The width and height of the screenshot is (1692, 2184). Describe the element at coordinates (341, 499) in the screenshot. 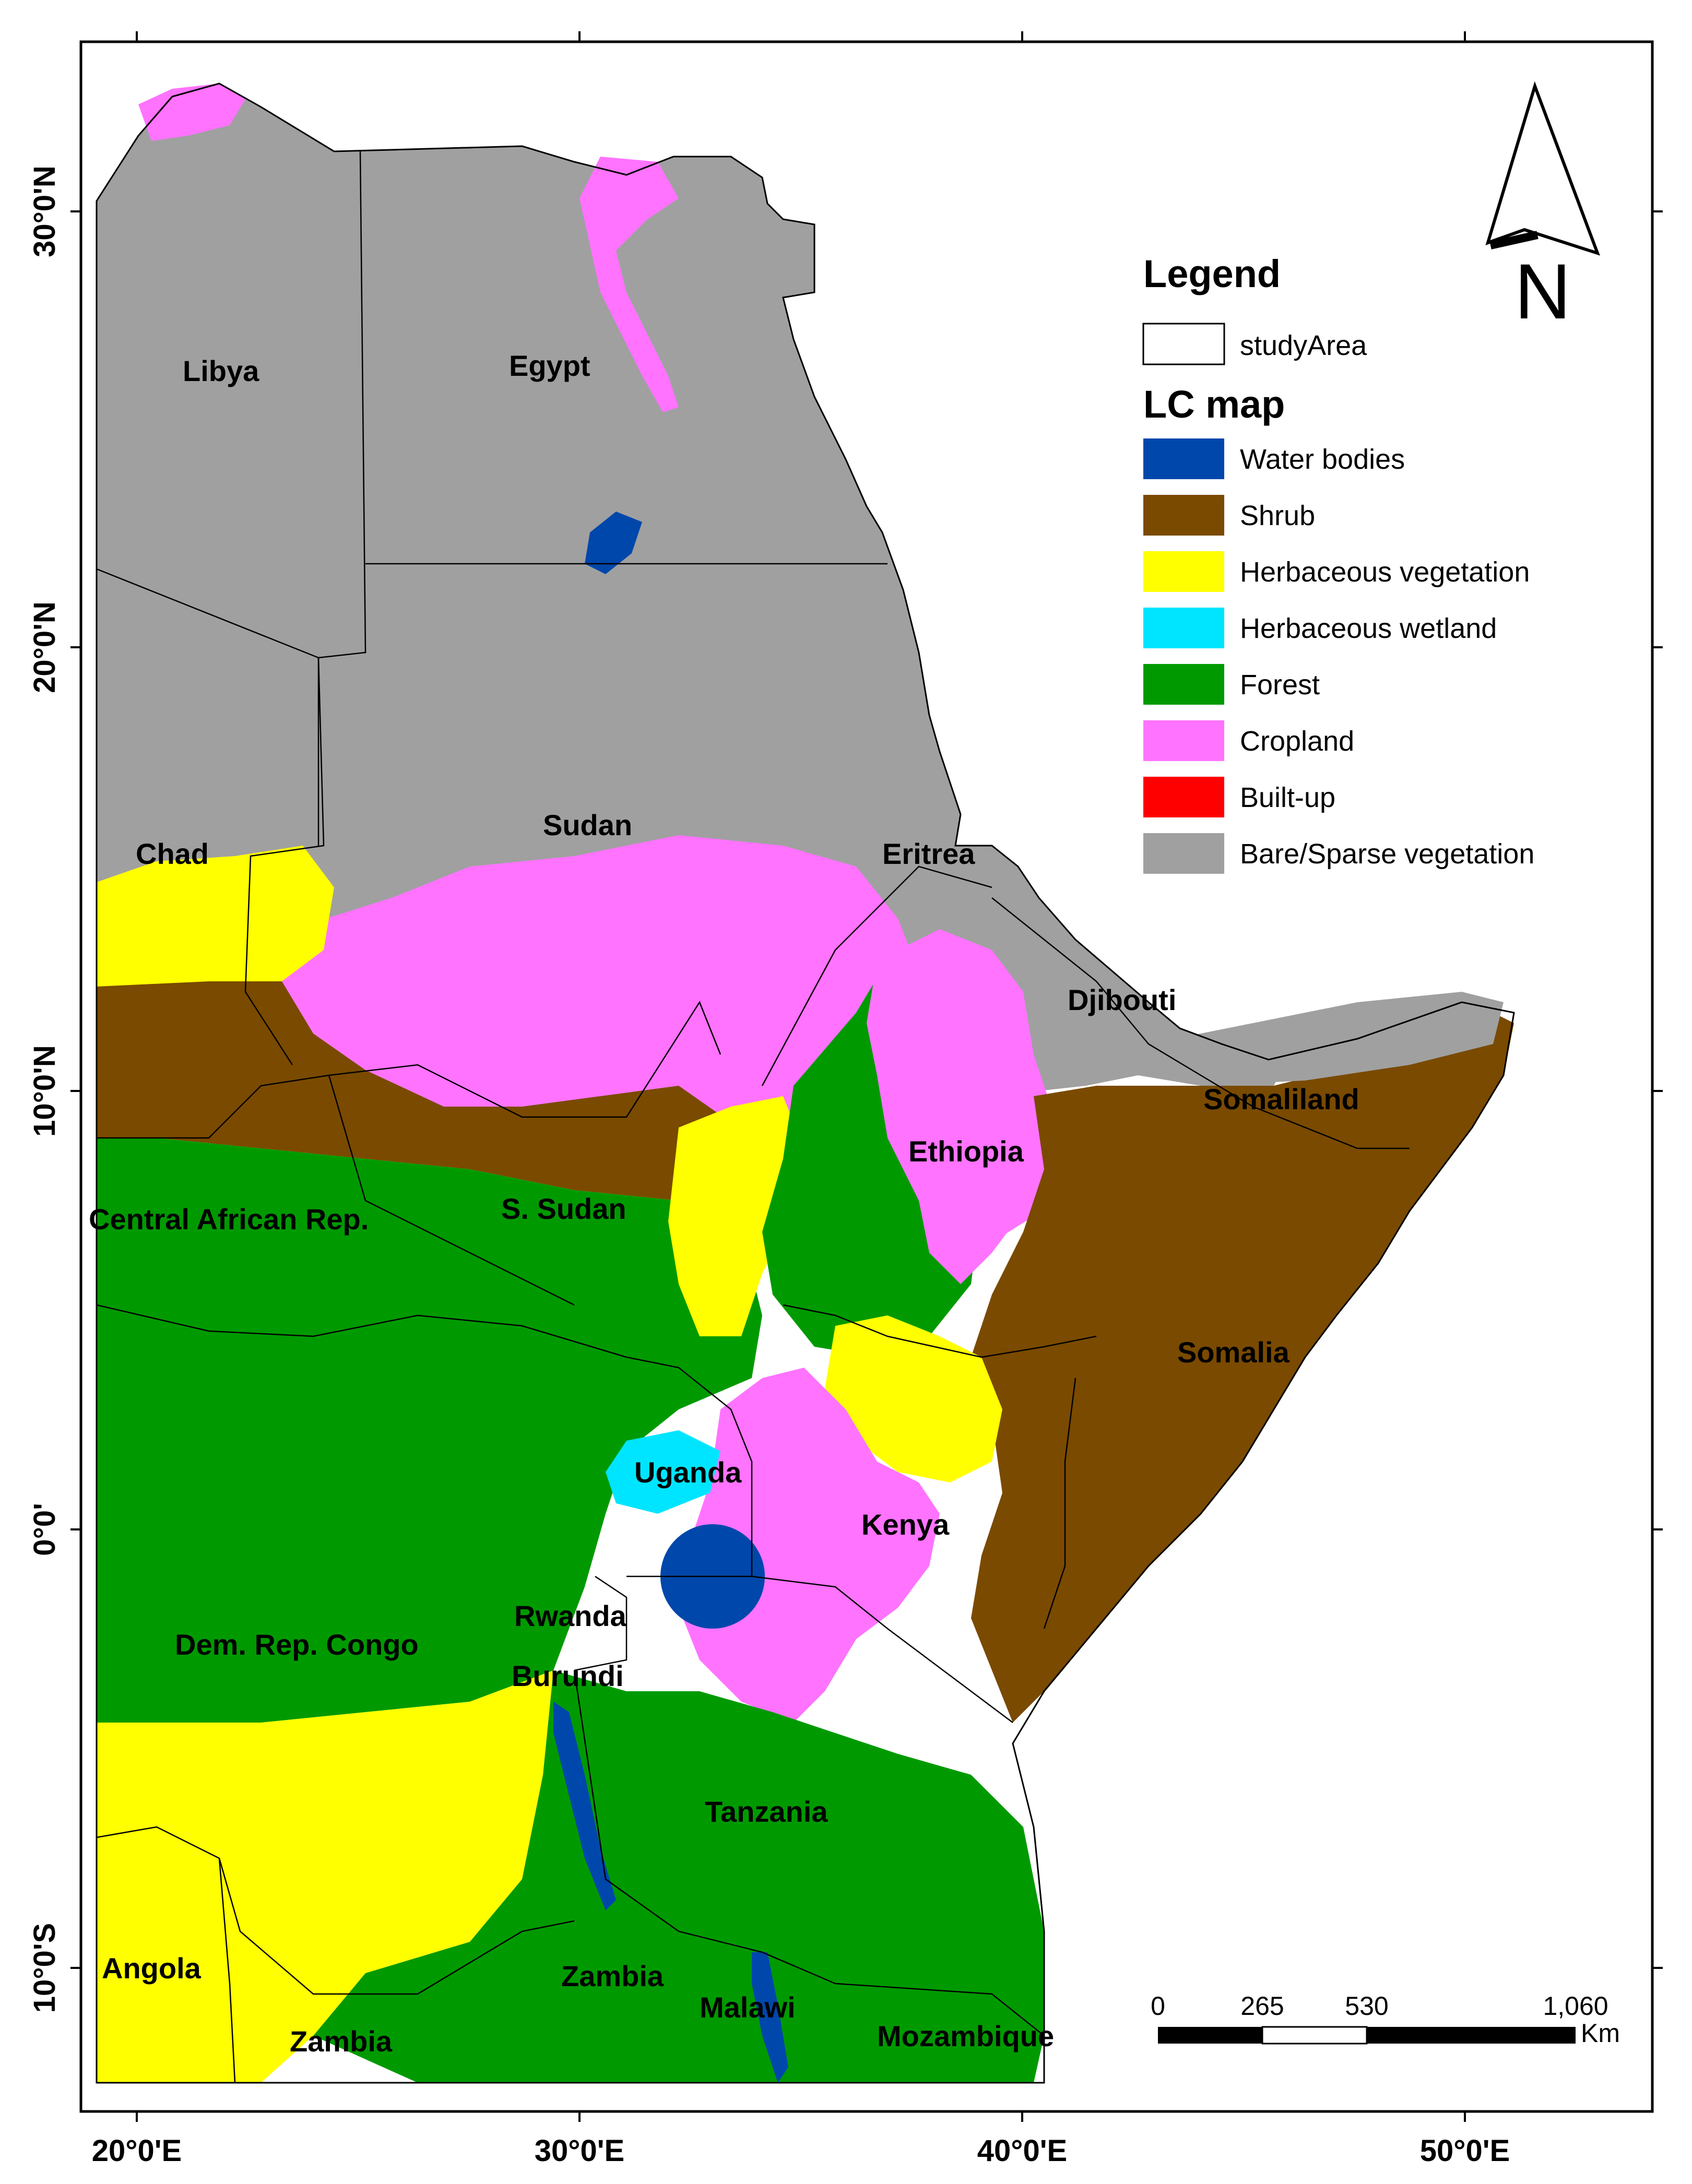

I see `border-libya-egypt` at that location.